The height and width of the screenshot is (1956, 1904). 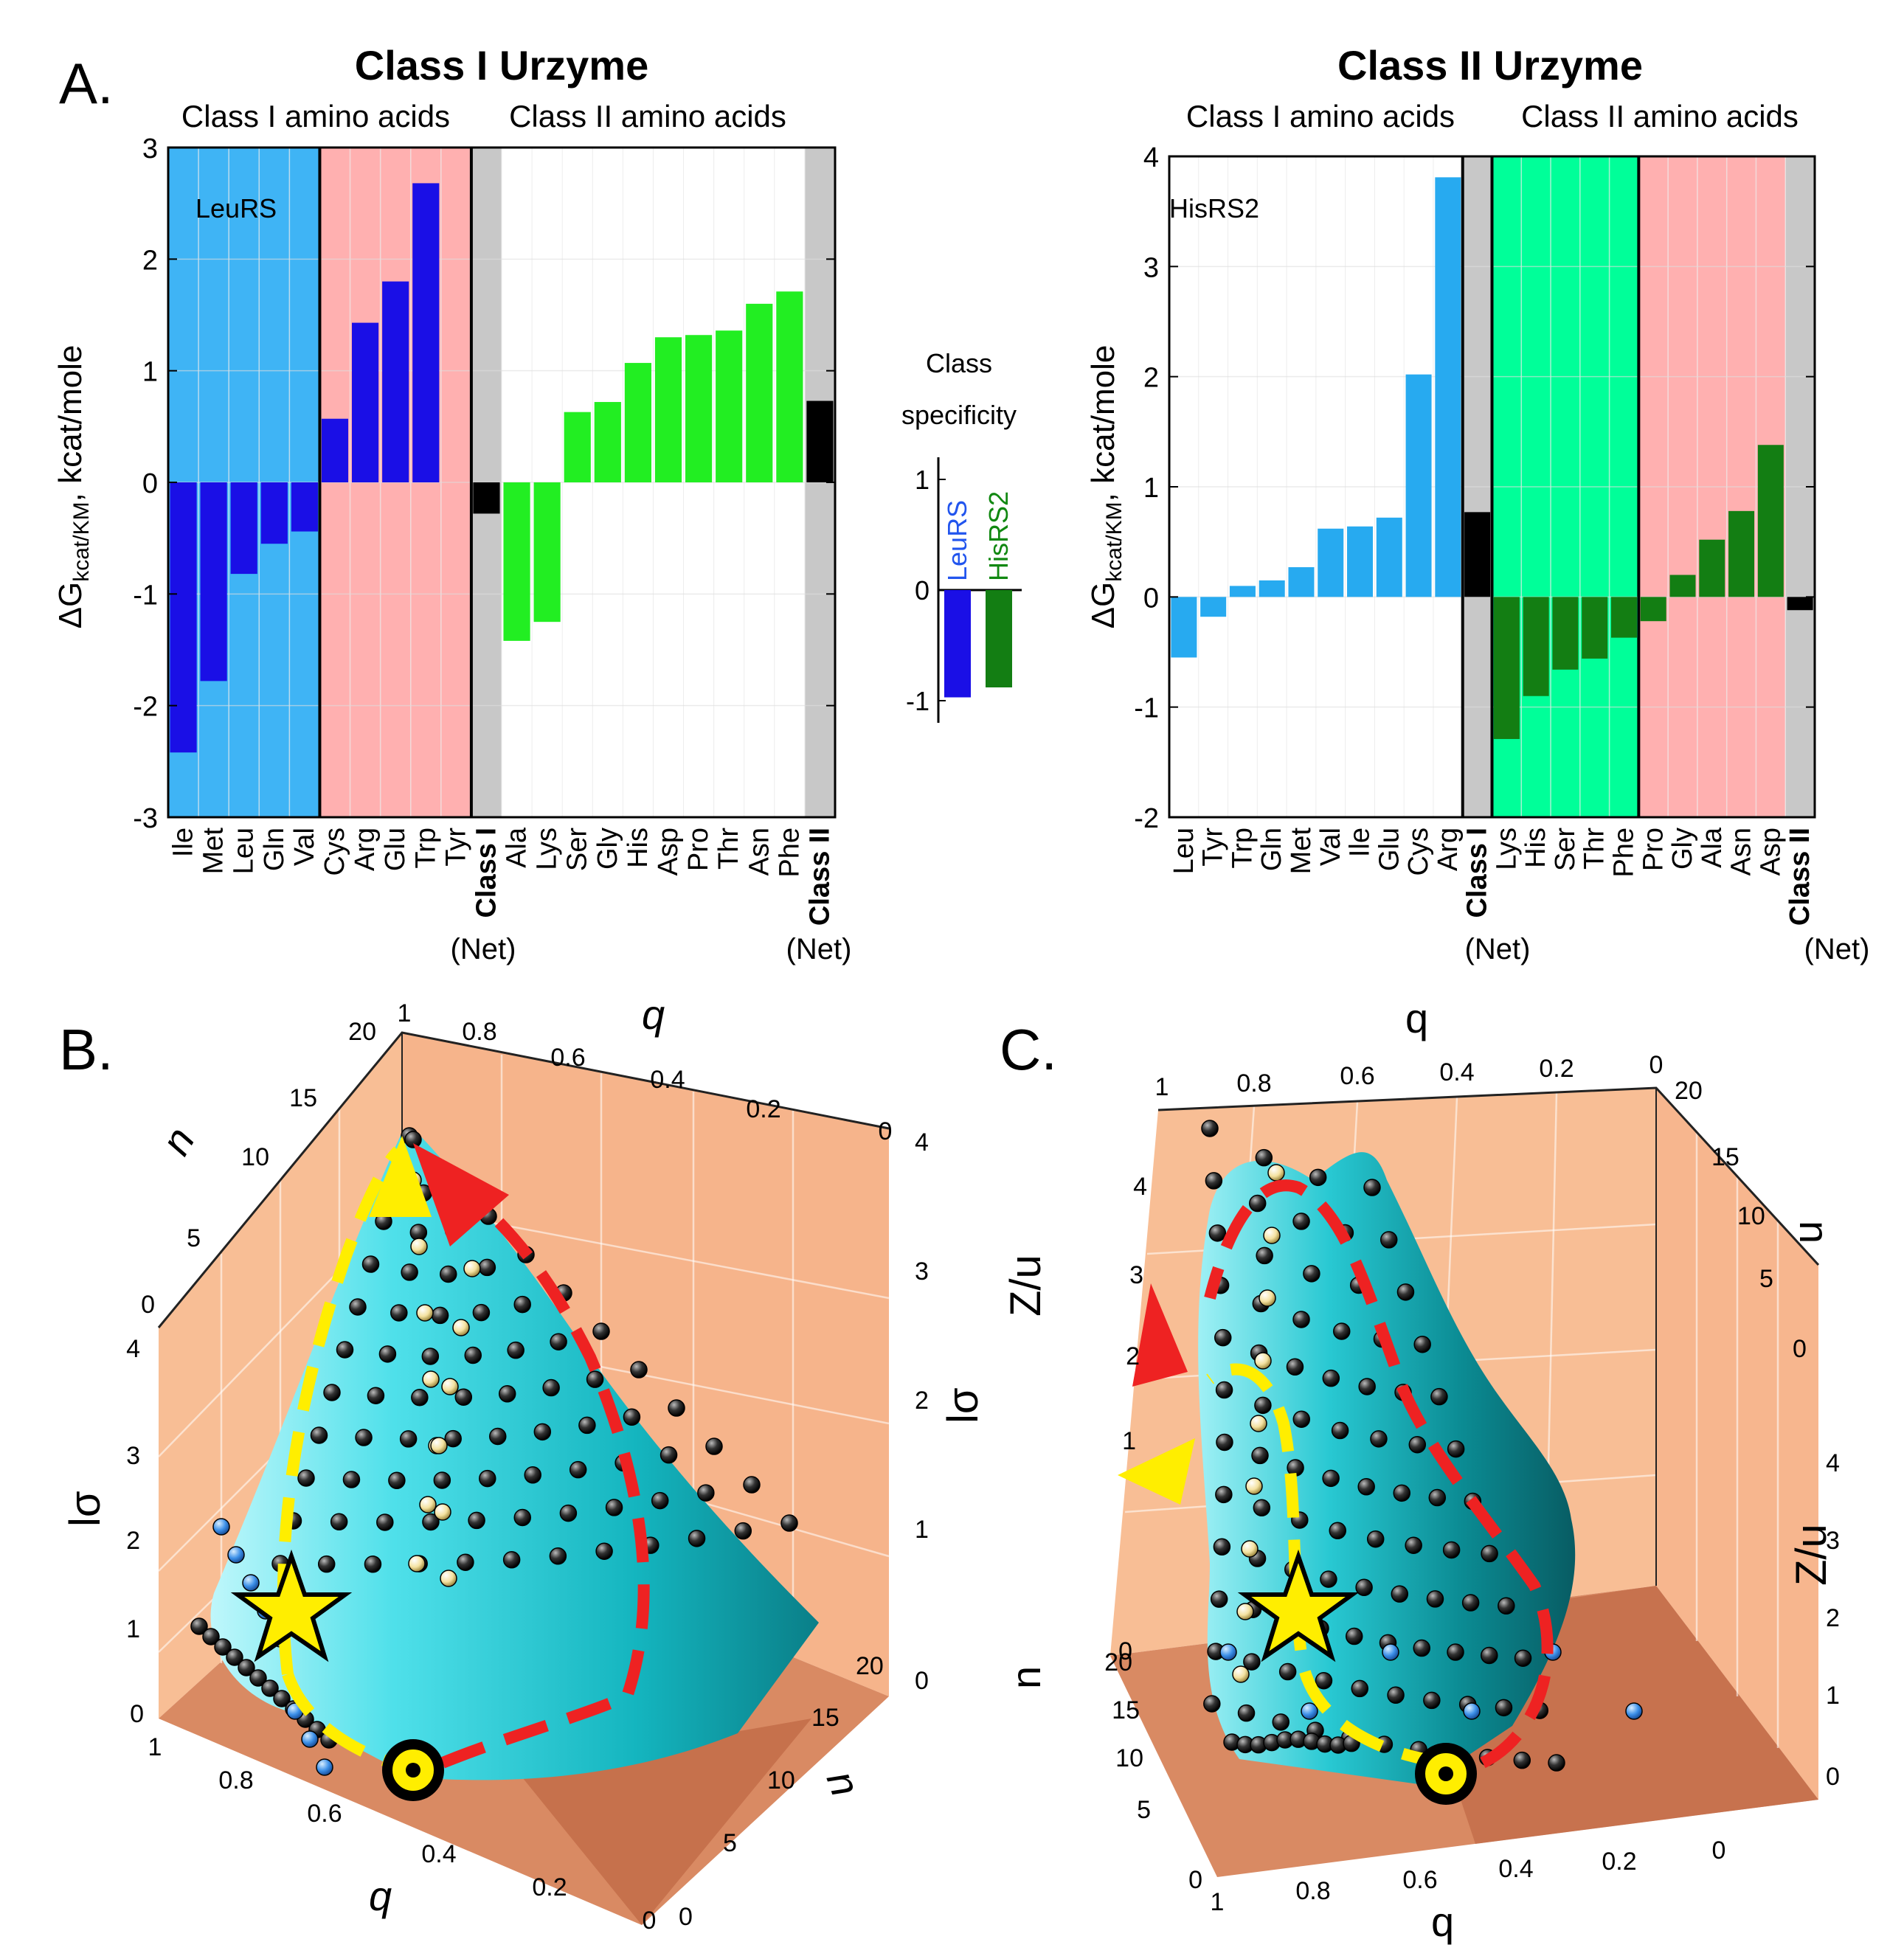 I want to click on yellow-path-bottom, so click(x=337, y=1720).